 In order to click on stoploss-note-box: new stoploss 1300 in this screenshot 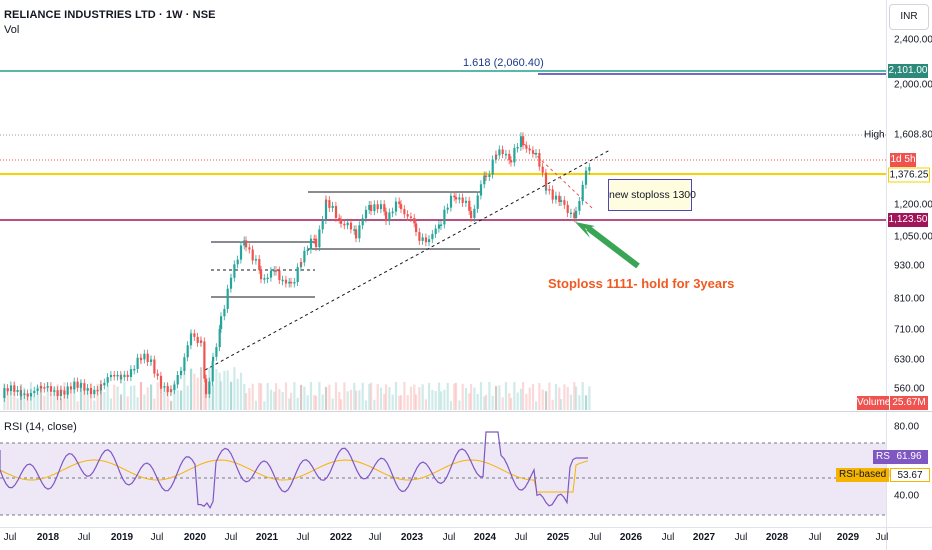, I will do `click(652, 195)`.